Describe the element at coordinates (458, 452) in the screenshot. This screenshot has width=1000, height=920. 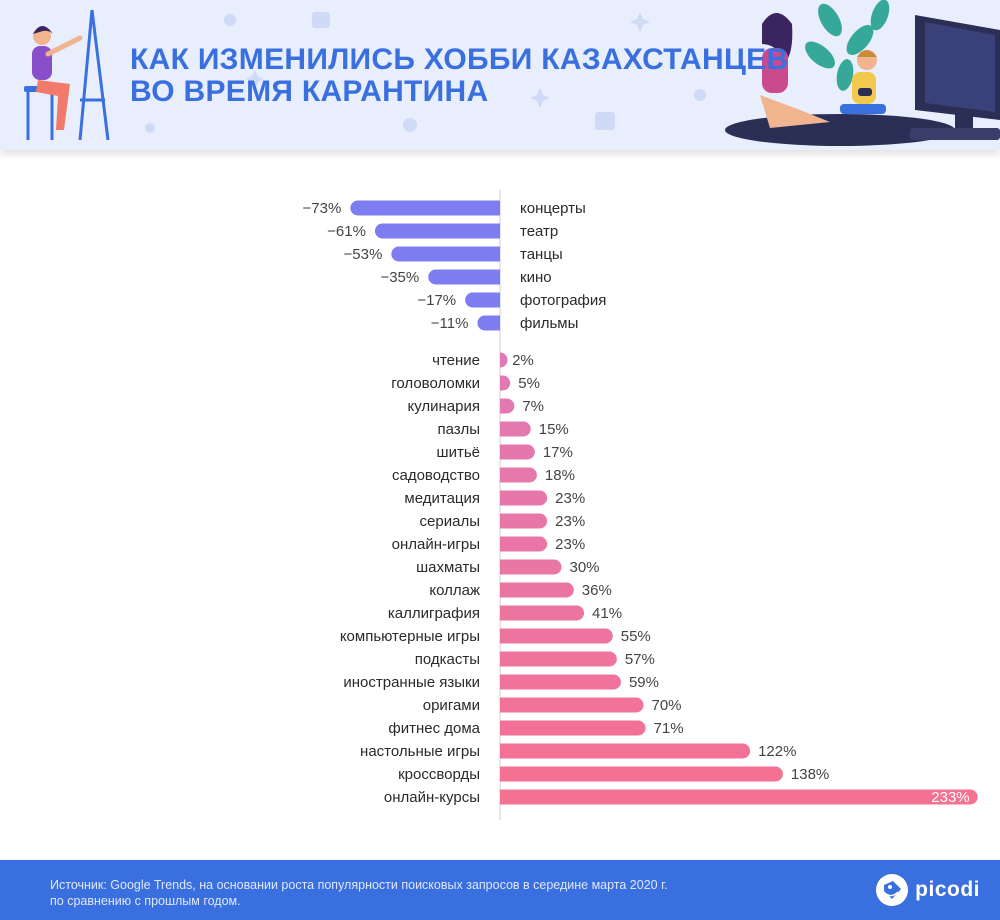
I see `category-label: шитьё` at that location.